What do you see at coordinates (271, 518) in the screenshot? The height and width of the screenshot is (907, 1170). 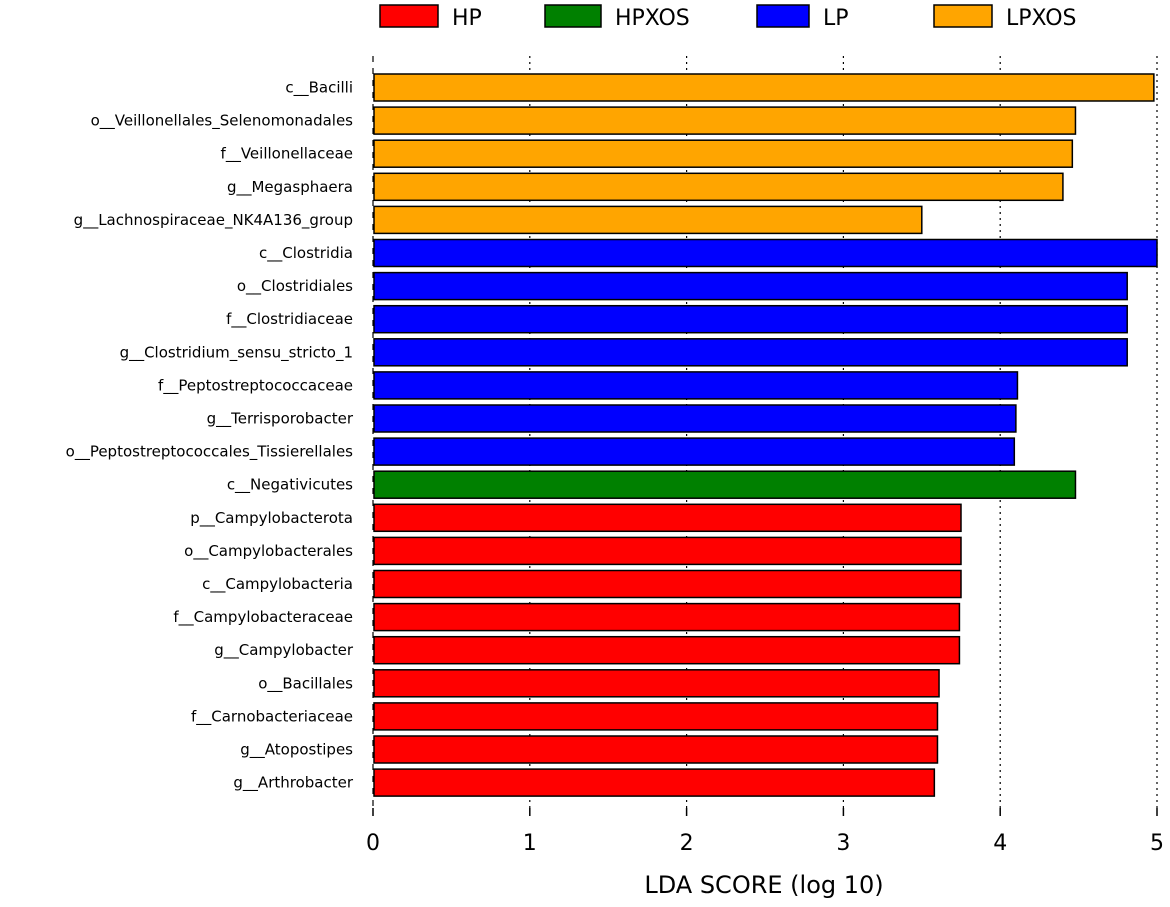 I see `category-label: p__Campylobacterota` at bounding box center [271, 518].